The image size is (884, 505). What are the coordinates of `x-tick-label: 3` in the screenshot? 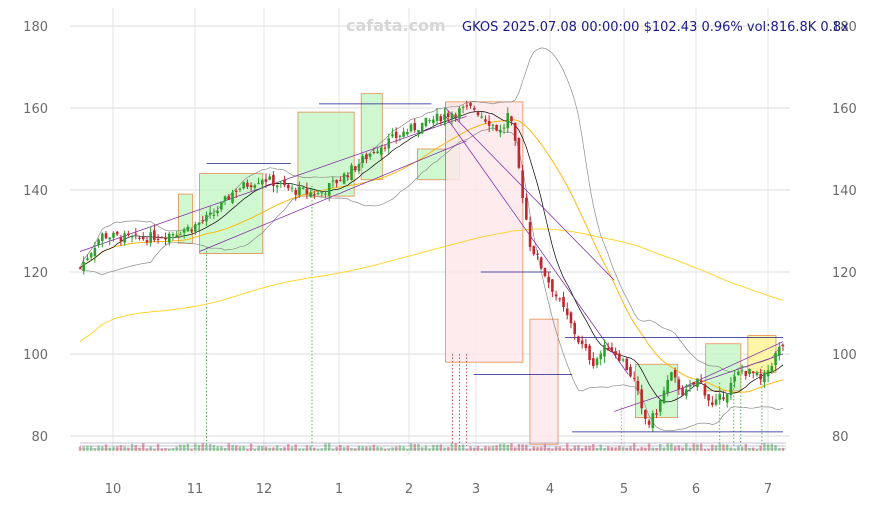 It's located at (476, 489).